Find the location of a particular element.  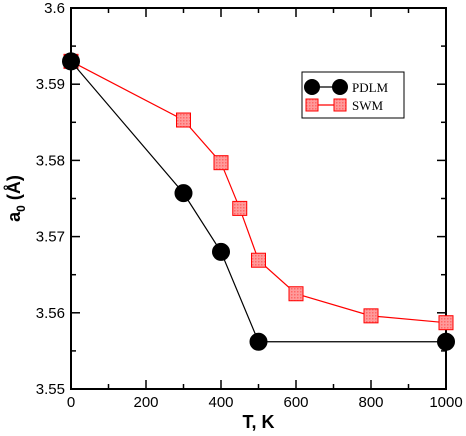

y-axis-label-main: a is located at coordinates (14, 216).